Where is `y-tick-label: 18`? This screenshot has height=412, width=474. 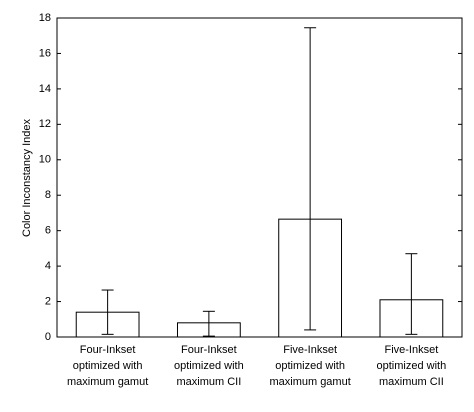
y-tick-label: 18 is located at coordinates (45, 18).